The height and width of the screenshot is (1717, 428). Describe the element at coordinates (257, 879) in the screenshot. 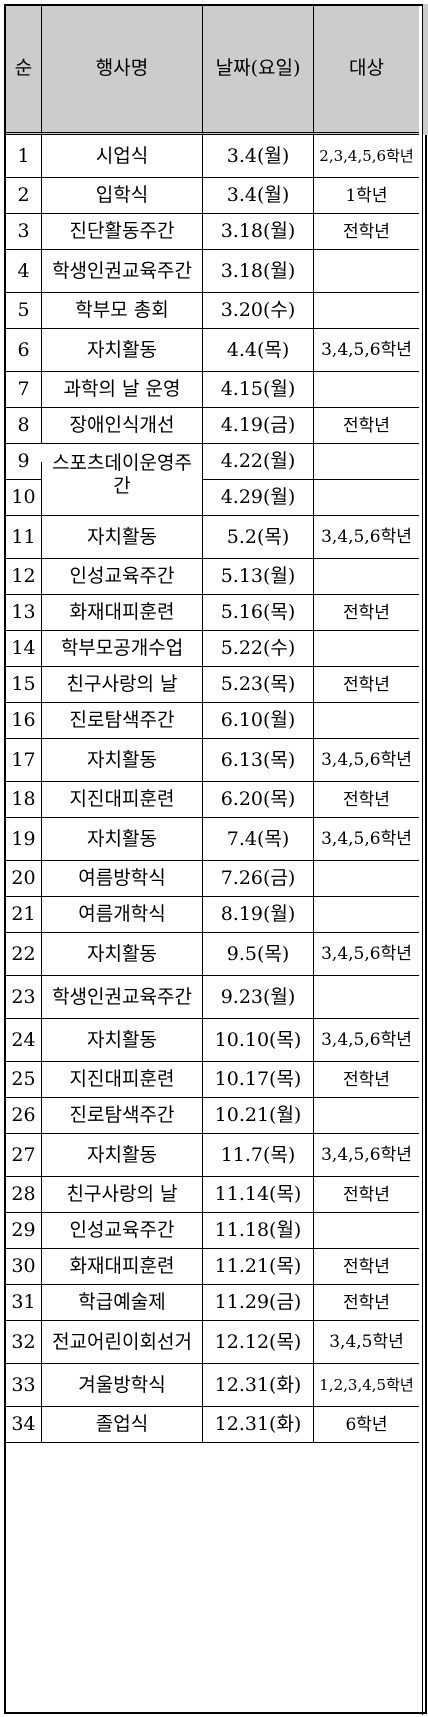

I see `row-date: 7.26(금)` at that location.